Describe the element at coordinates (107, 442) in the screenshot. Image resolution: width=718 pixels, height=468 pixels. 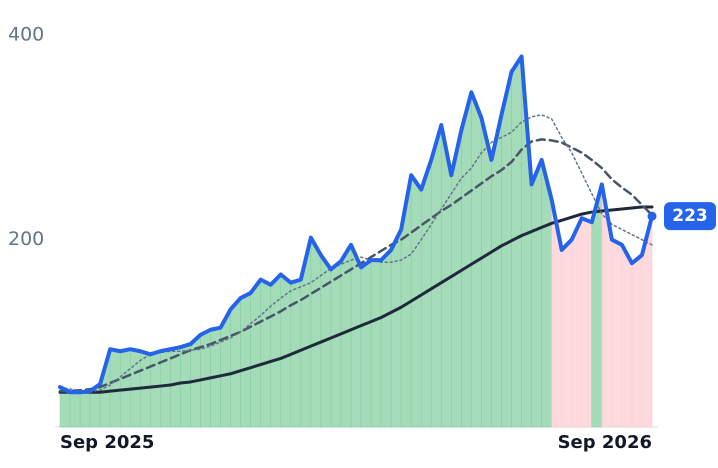
I see `x-tick-label: Sep 2025` at that location.